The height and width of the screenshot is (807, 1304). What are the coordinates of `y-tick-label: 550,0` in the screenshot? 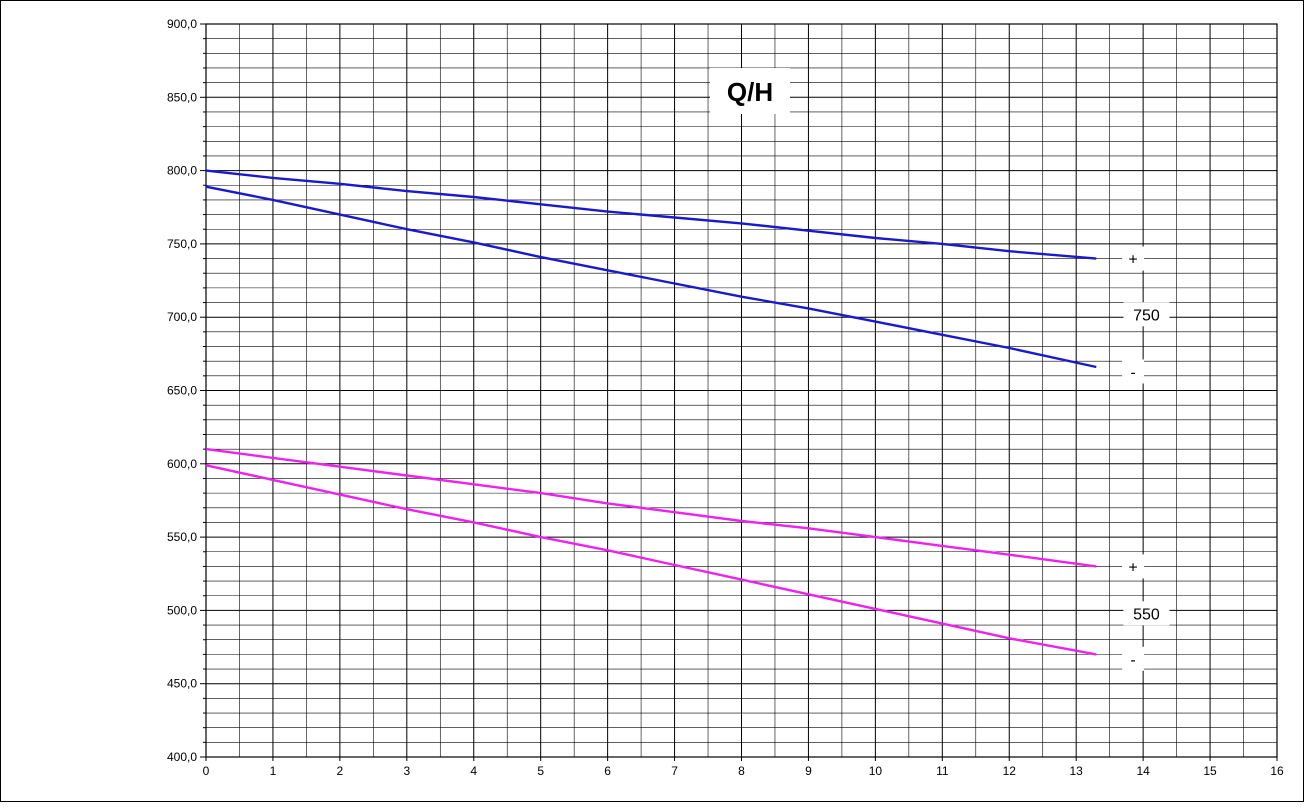 It's located at (182, 537).